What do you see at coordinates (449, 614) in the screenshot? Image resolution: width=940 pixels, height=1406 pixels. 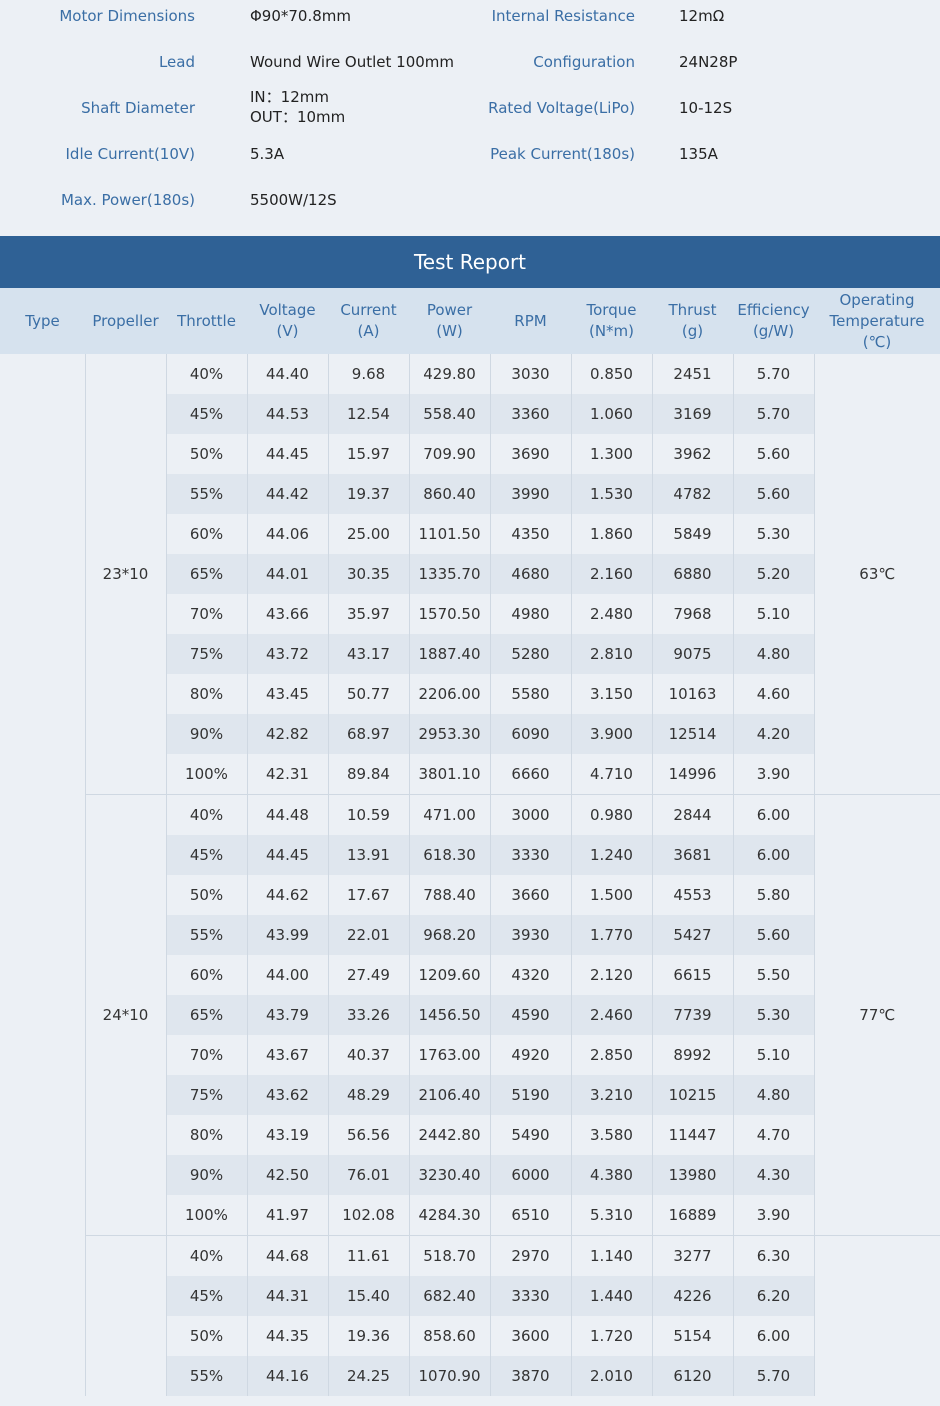 I see `power-cell: 1570.50` at bounding box center [449, 614].